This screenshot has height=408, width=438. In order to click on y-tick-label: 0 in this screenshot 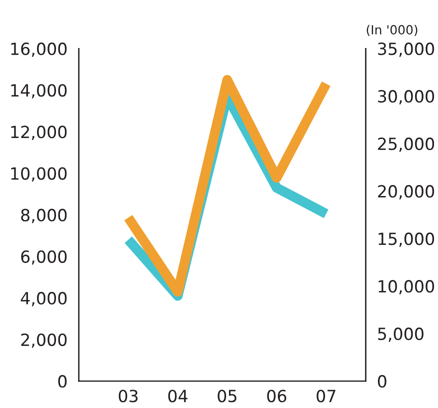, I will do `click(62, 381)`.